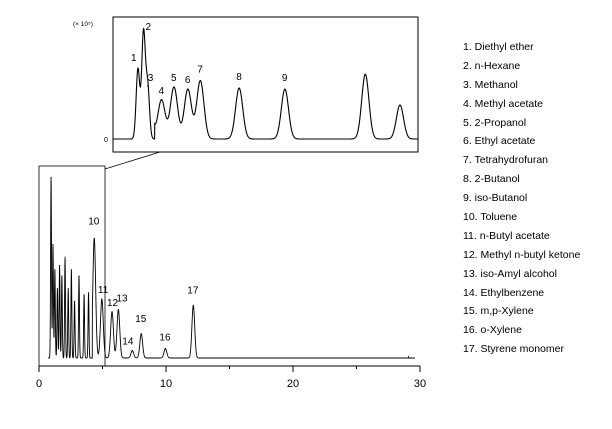 The height and width of the screenshot is (429, 612). I want to click on inset-chromatogram-trace, so click(265, 83).